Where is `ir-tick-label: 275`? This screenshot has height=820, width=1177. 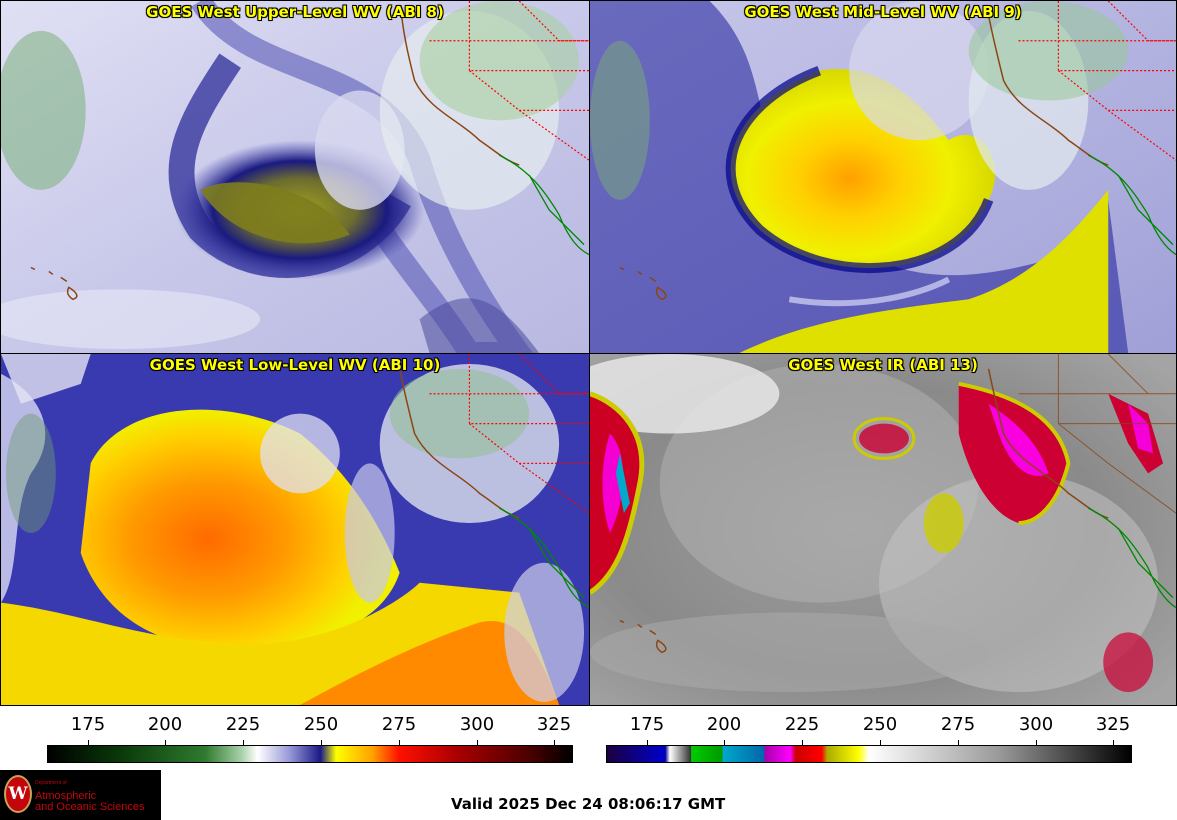
ir-tick-label: 275 is located at coordinates (958, 724).